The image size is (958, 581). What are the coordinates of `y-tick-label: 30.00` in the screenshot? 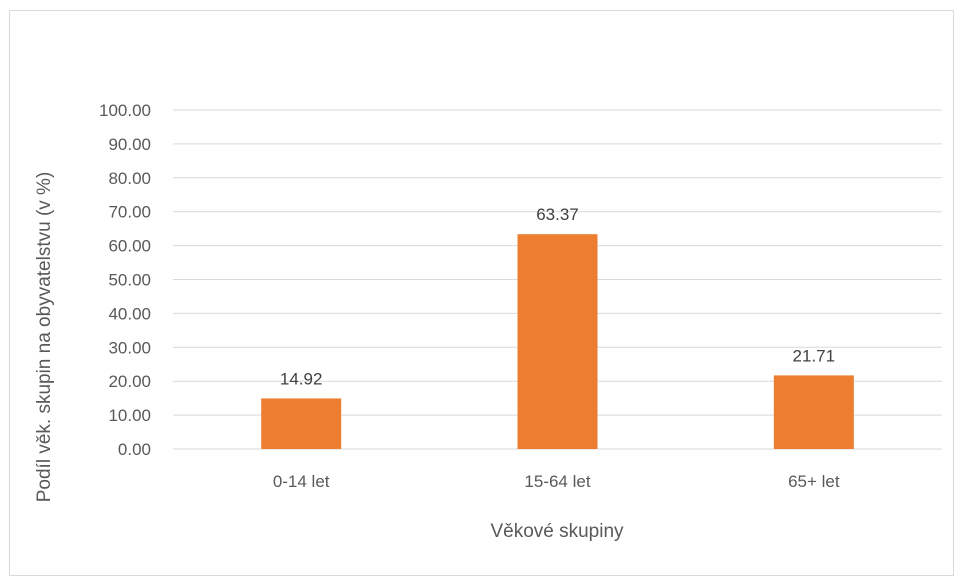 It's located at (129, 347).